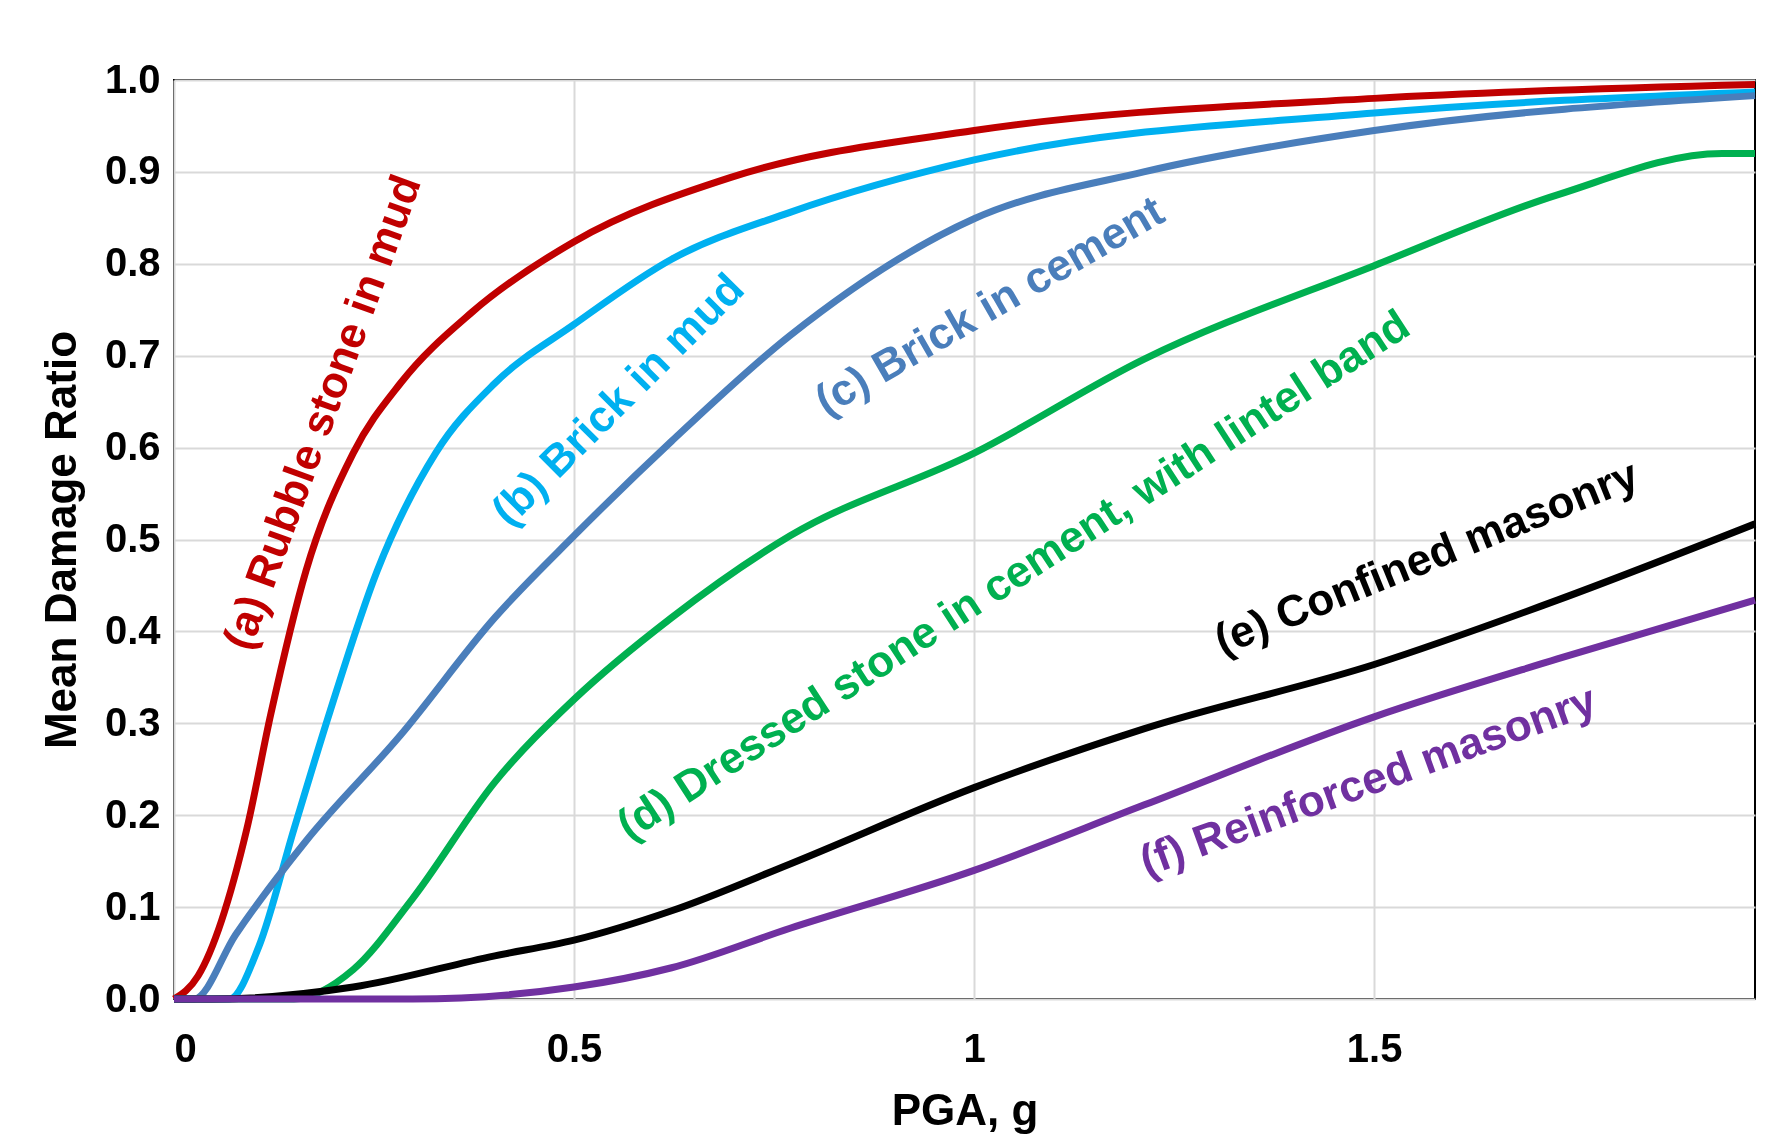 The width and height of the screenshot is (1769, 1143). Describe the element at coordinates (1374, 1047) in the screenshot. I see `x-tick-label: 1.5` at that location.